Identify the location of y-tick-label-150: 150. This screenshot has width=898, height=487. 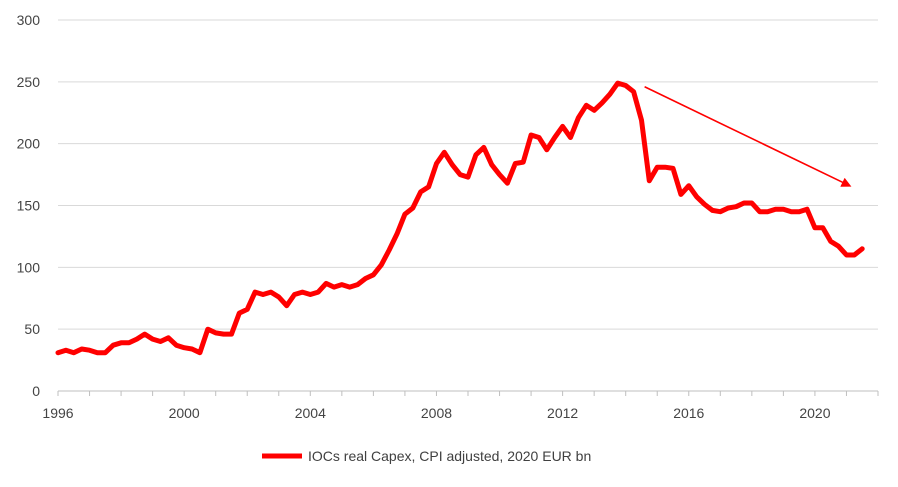
(29, 206).